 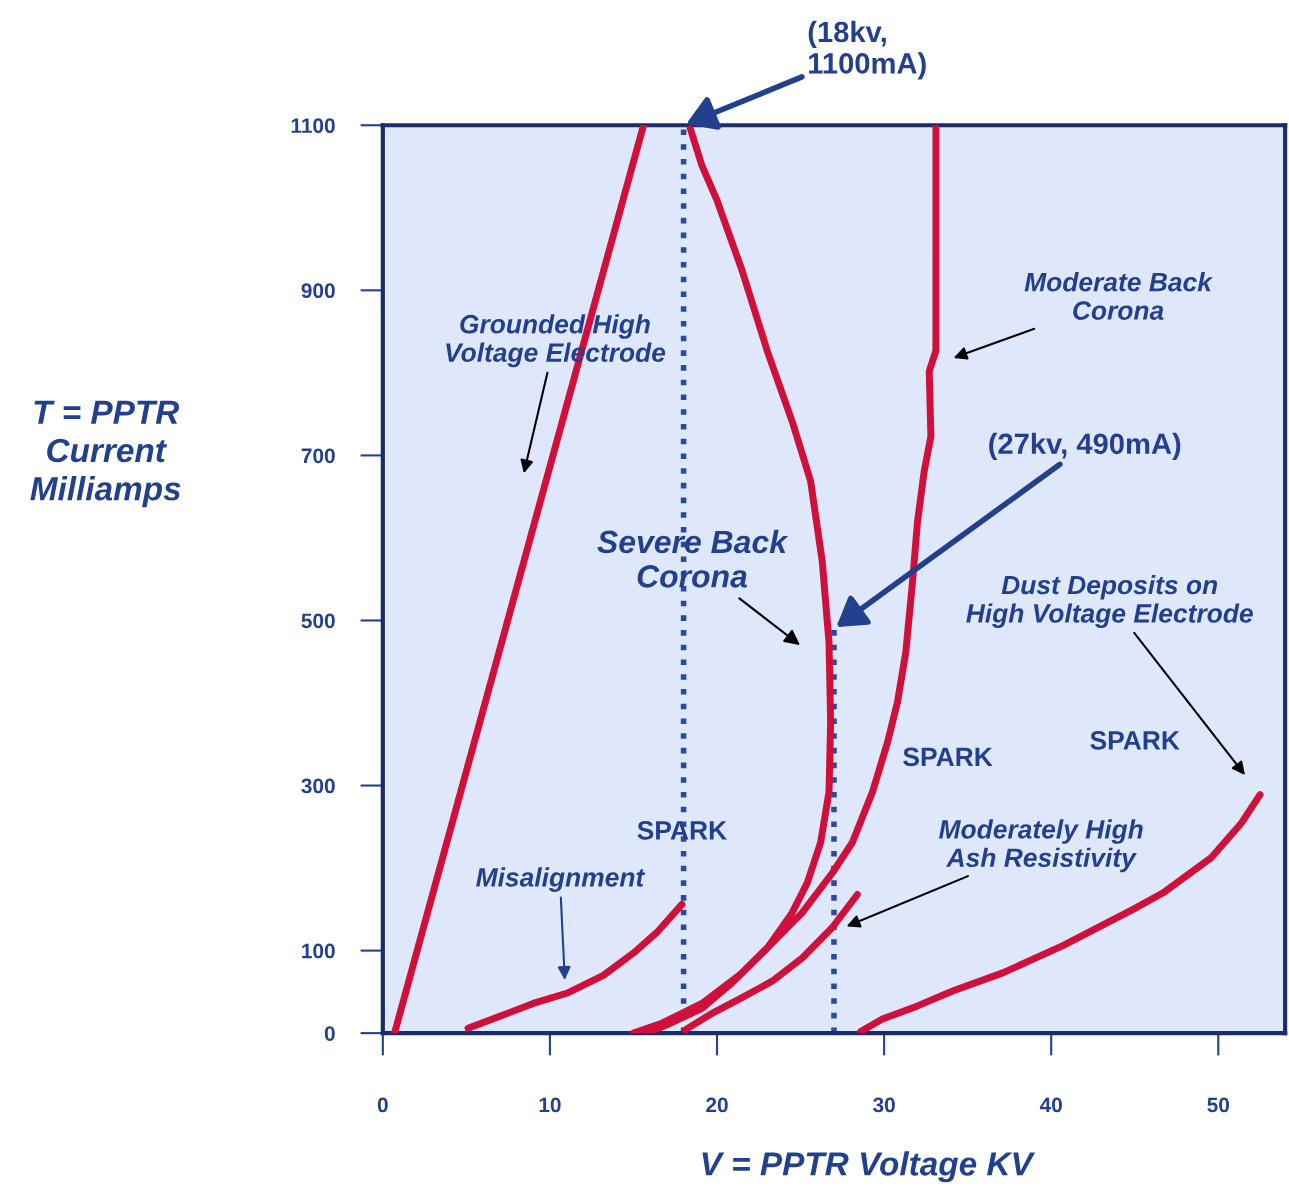 What do you see at coordinates (318, 951) in the screenshot?
I see `y-tick-label: 100` at bounding box center [318, 951].